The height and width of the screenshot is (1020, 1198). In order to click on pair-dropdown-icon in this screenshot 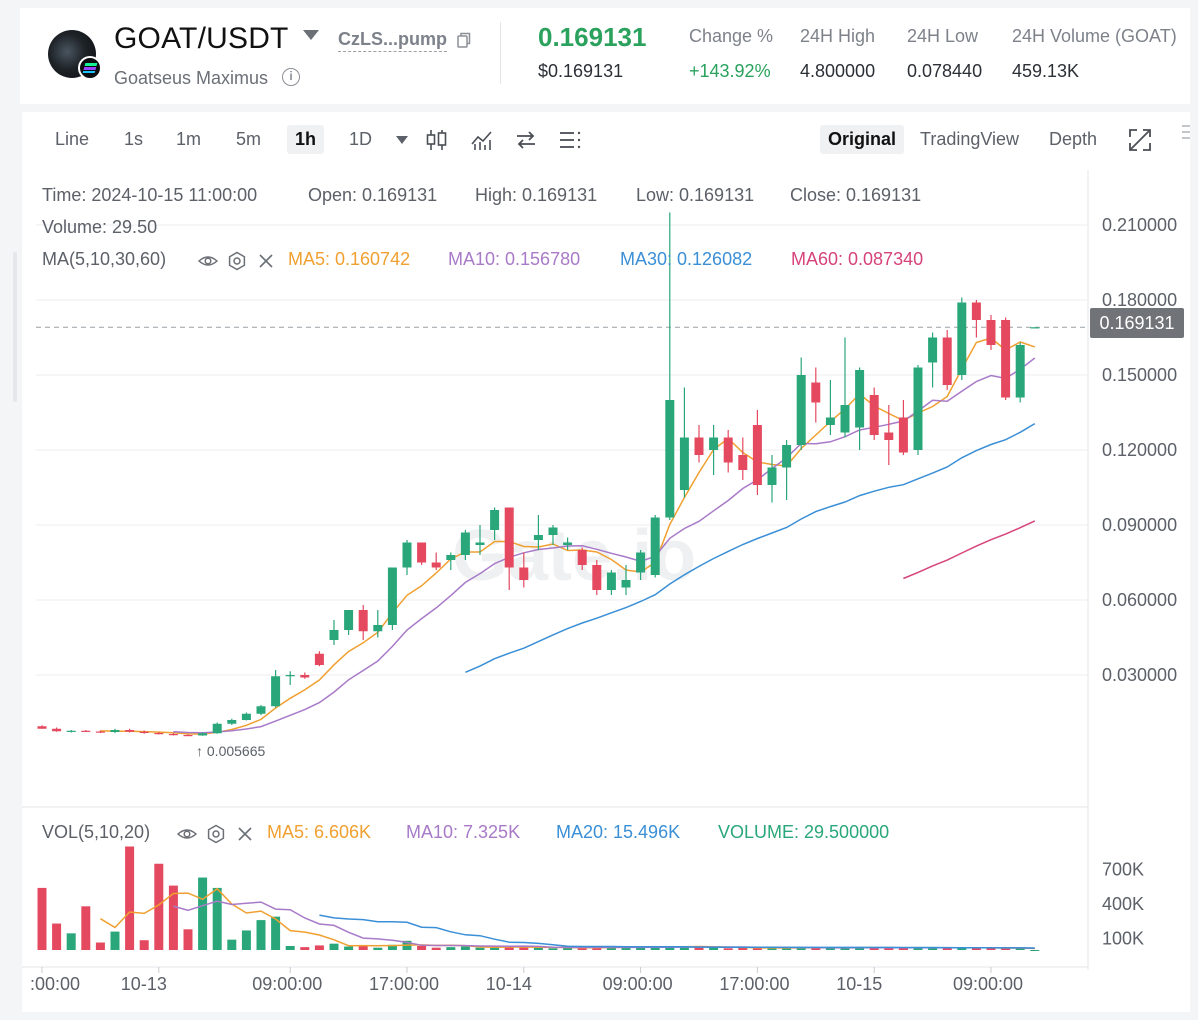, I will do `click(311, 35)`.